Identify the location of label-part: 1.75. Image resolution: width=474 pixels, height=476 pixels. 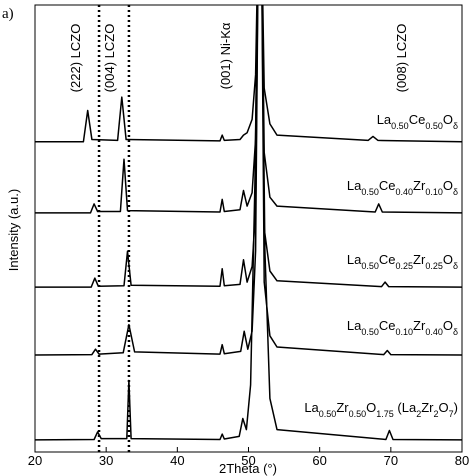
(385, 414).